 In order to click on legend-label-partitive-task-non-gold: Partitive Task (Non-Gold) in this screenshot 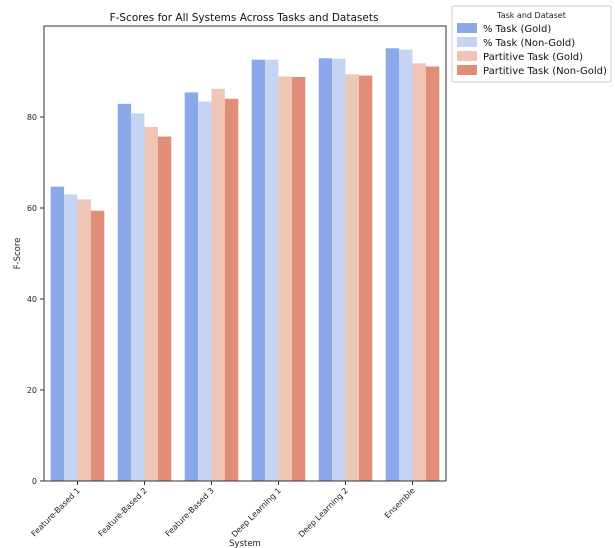, I will do `click(545, 71)`.